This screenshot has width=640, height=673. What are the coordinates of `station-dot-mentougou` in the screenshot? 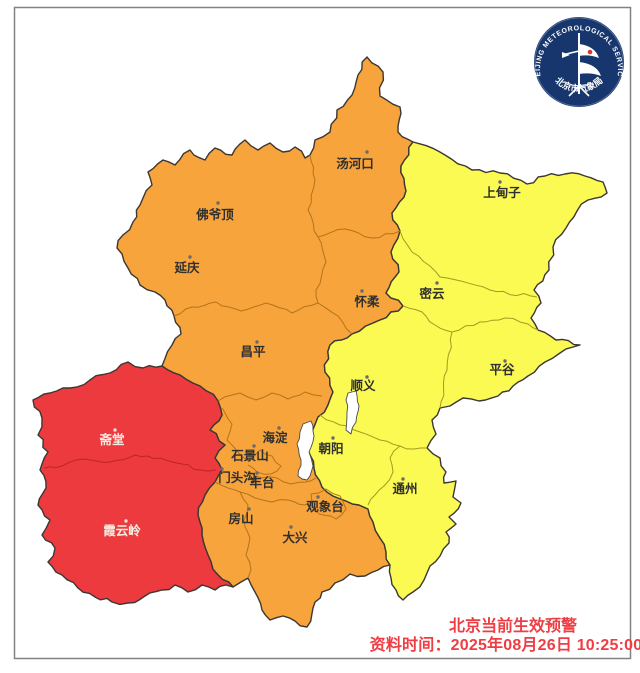 It's located at (222, 469).